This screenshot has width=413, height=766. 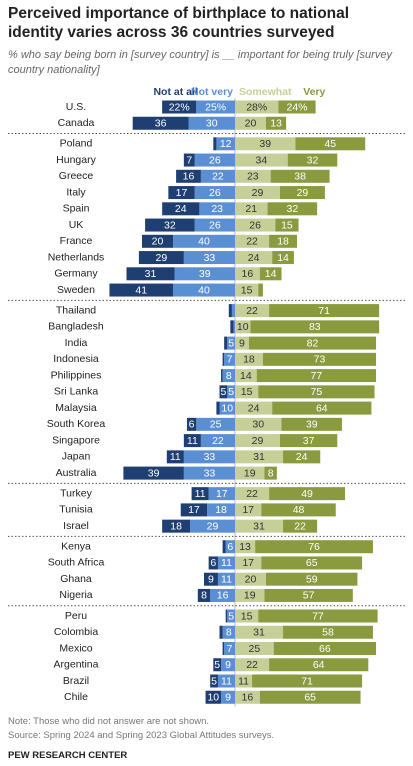 What do you see at coordinates (76, 375) in the screenshot?
I see `category-label: Philippines` at bounding box center [76, 375].